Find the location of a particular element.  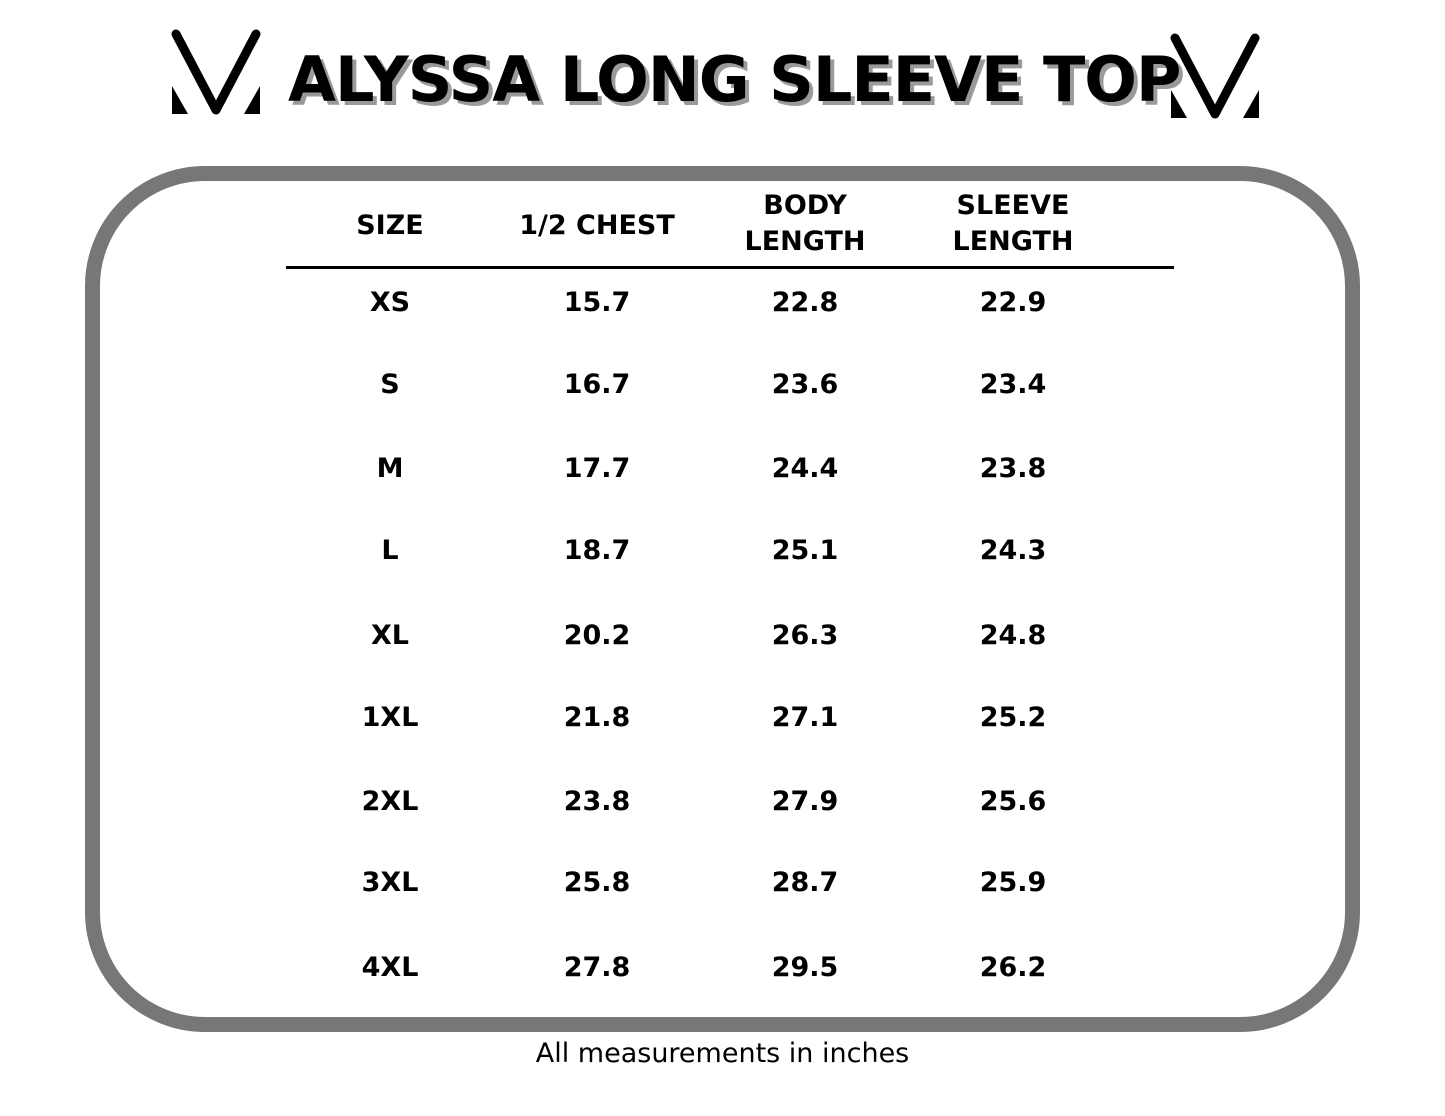

size-label: XL is located at coordinates (390, 635).